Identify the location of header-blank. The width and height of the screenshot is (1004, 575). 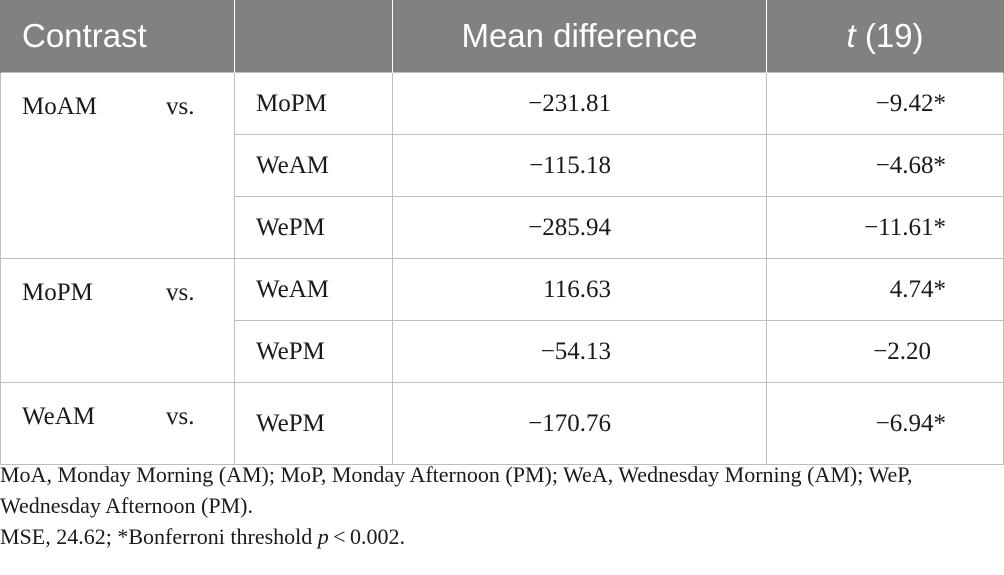
(313, 36).